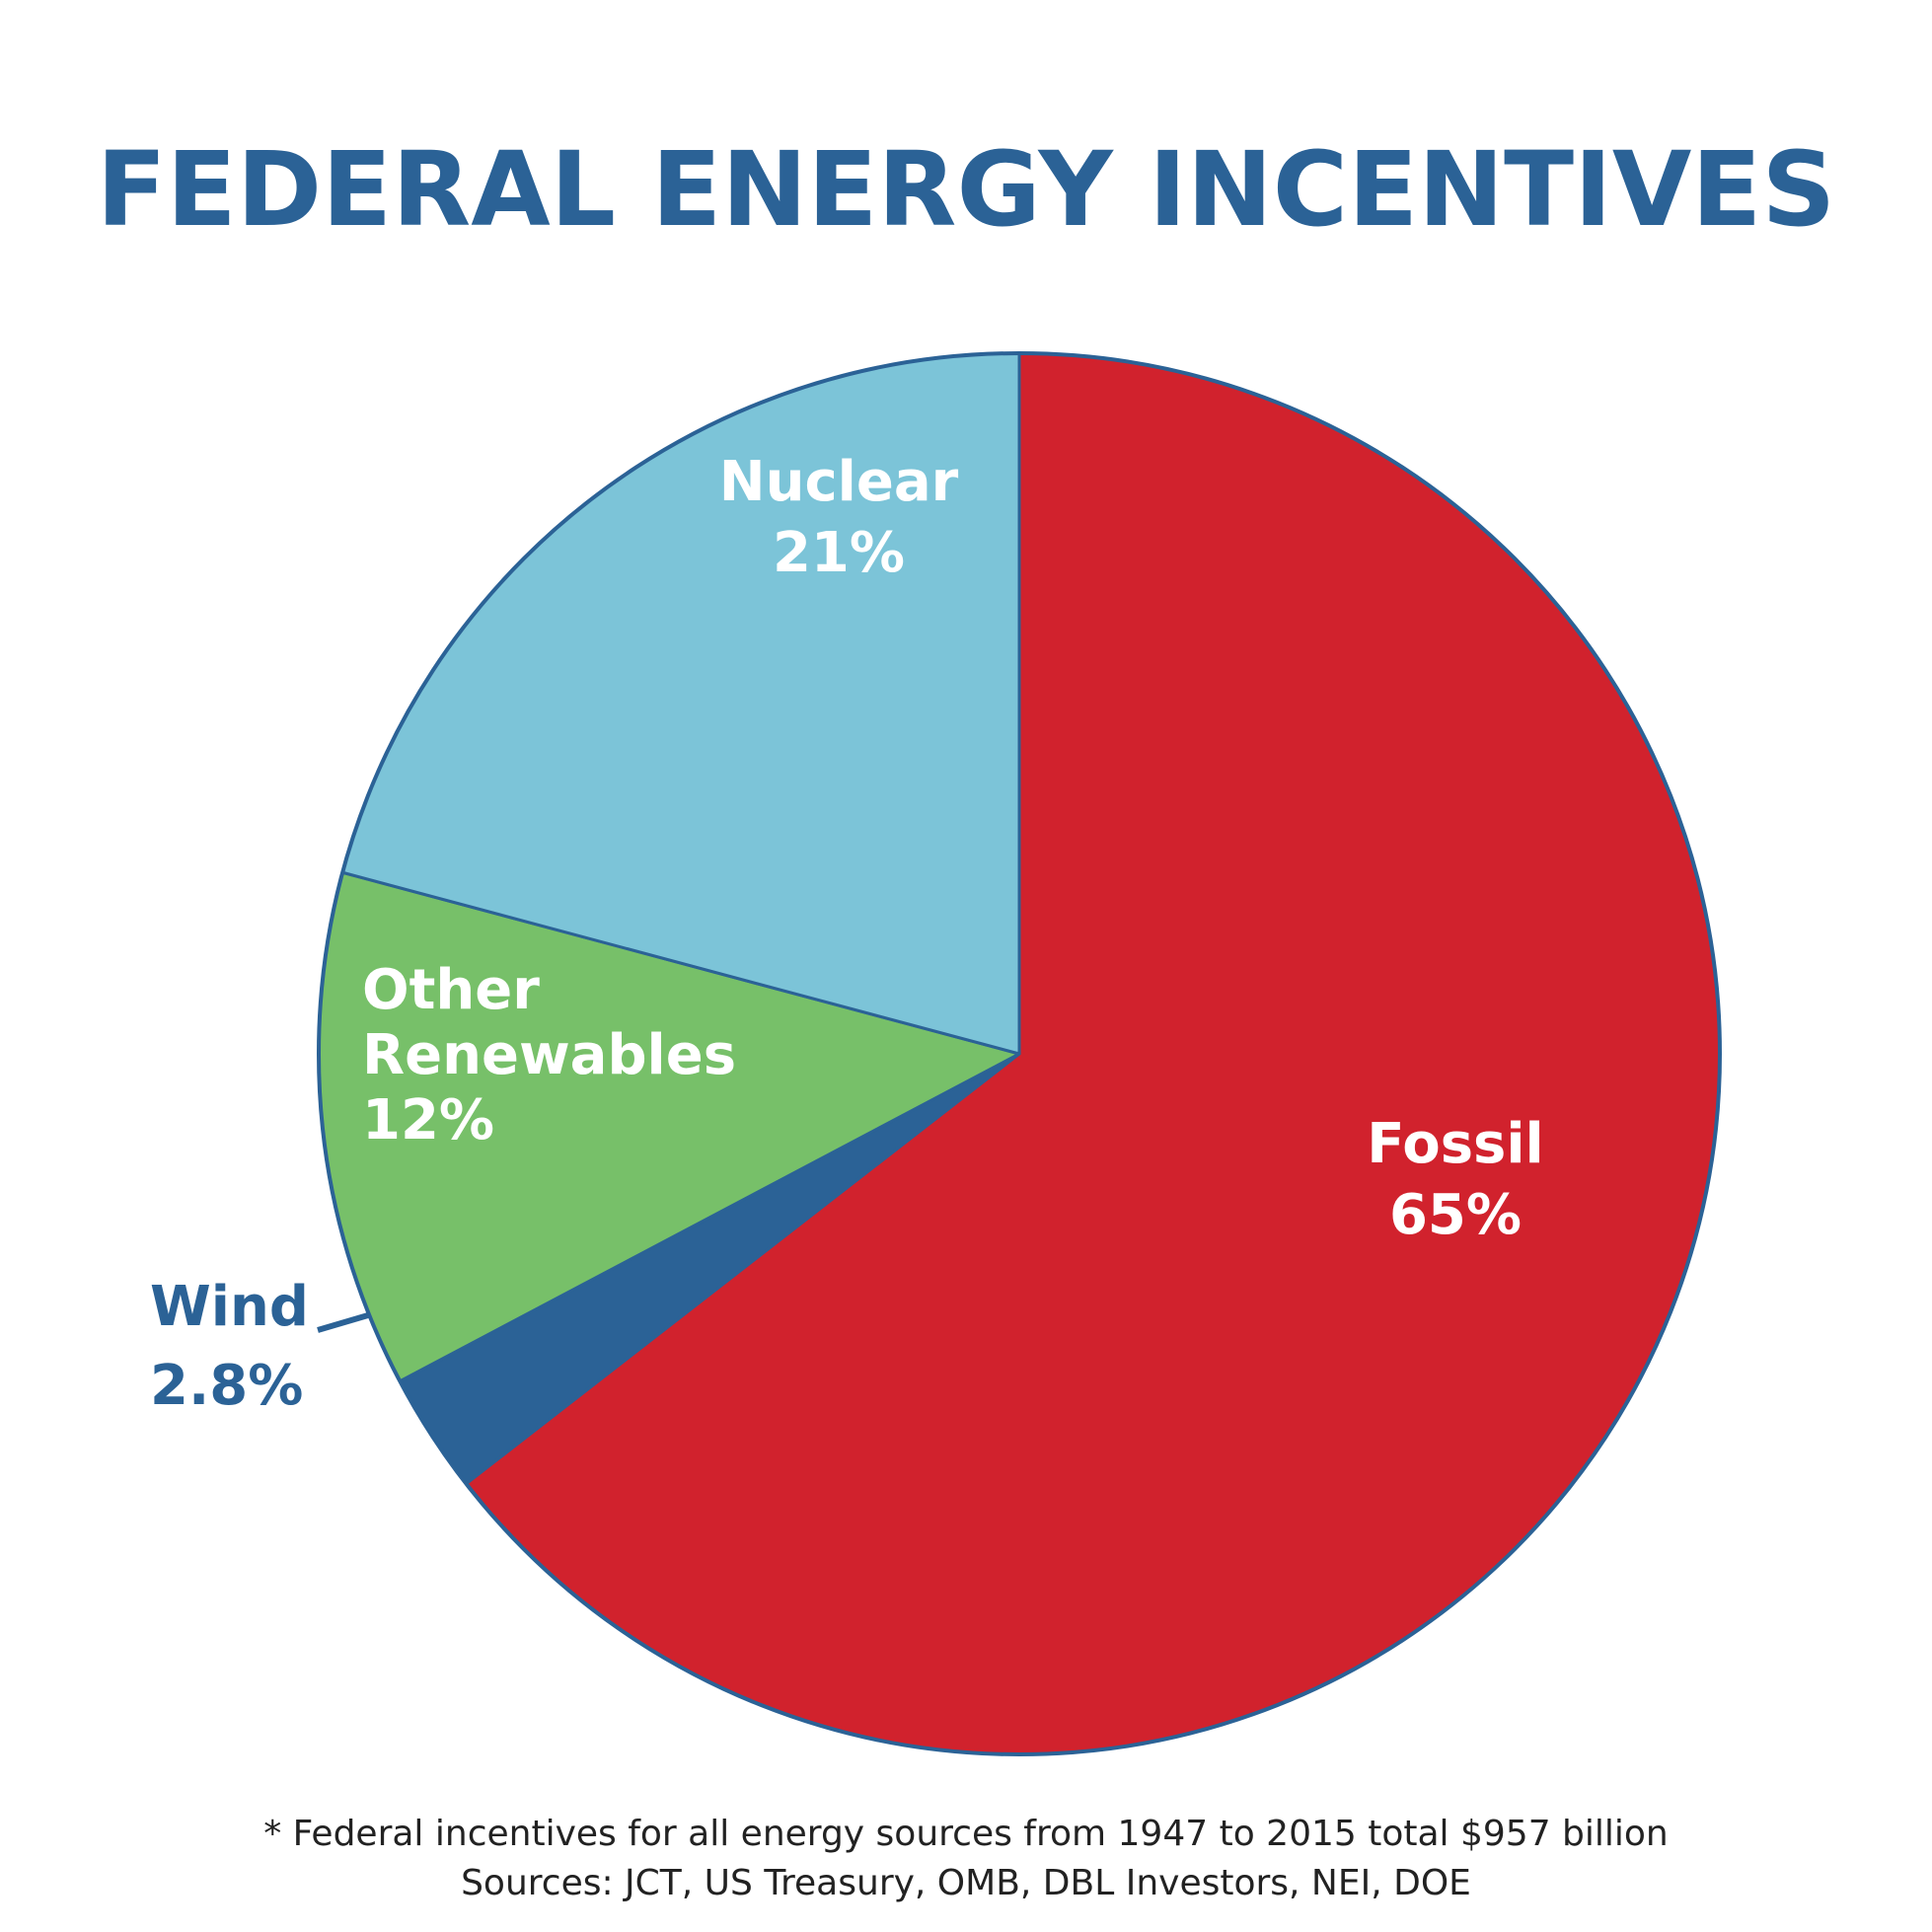 The image size is (1932, 1932). What do you see at coordinates (839, 482) in the screenshot?
I see `label-nuclear-name: Nuclear` at bounding box center [839, 482].